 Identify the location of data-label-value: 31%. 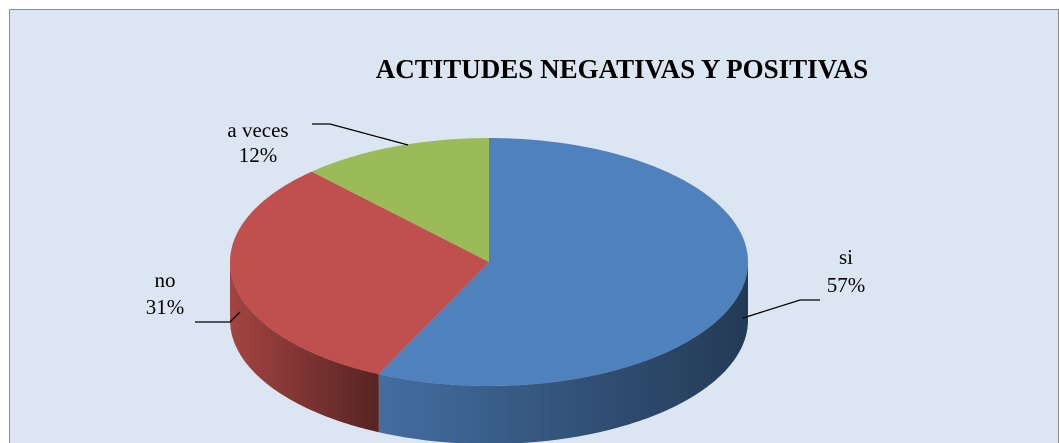
(165, 307).